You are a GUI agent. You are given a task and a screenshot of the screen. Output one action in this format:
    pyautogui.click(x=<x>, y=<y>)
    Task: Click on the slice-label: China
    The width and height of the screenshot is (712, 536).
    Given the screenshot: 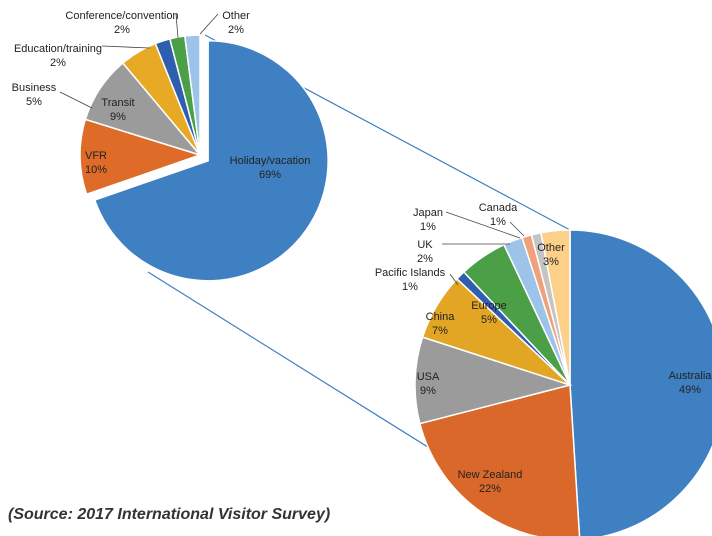 What is the action you would take?
    pyautogui.click(x=441, y=317)
    